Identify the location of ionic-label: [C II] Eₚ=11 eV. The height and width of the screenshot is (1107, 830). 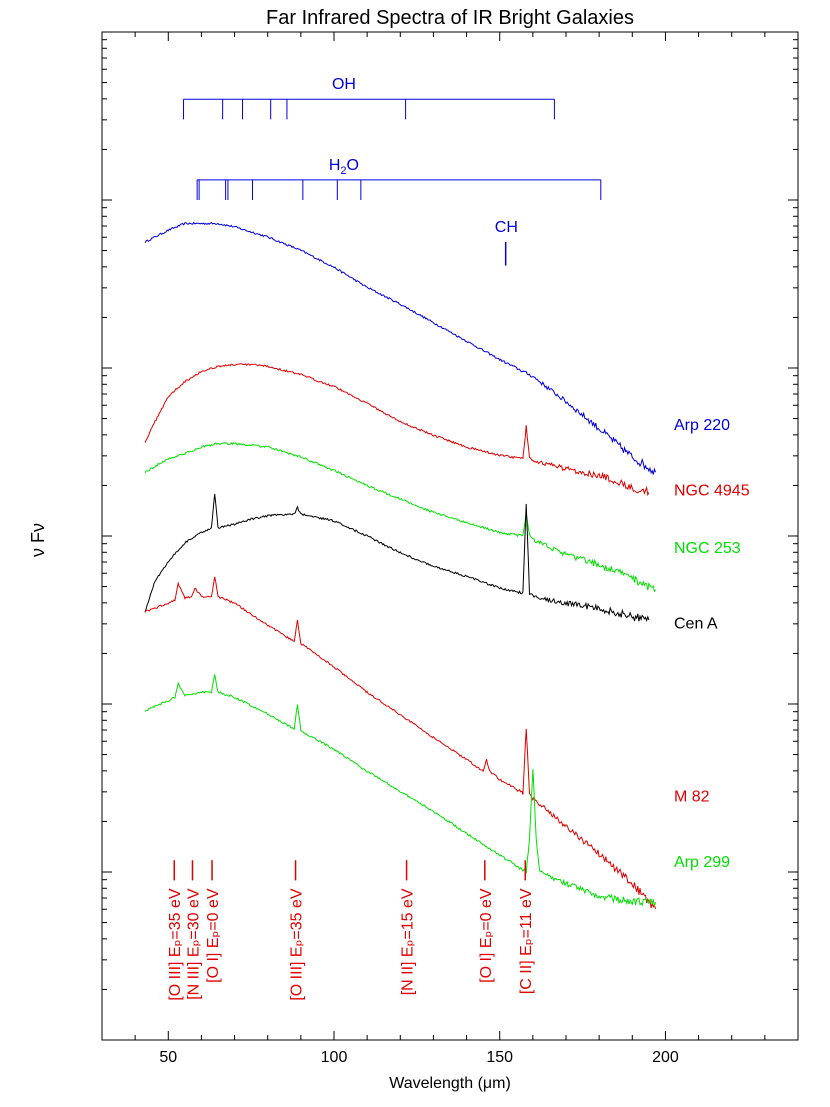
(526, 941).